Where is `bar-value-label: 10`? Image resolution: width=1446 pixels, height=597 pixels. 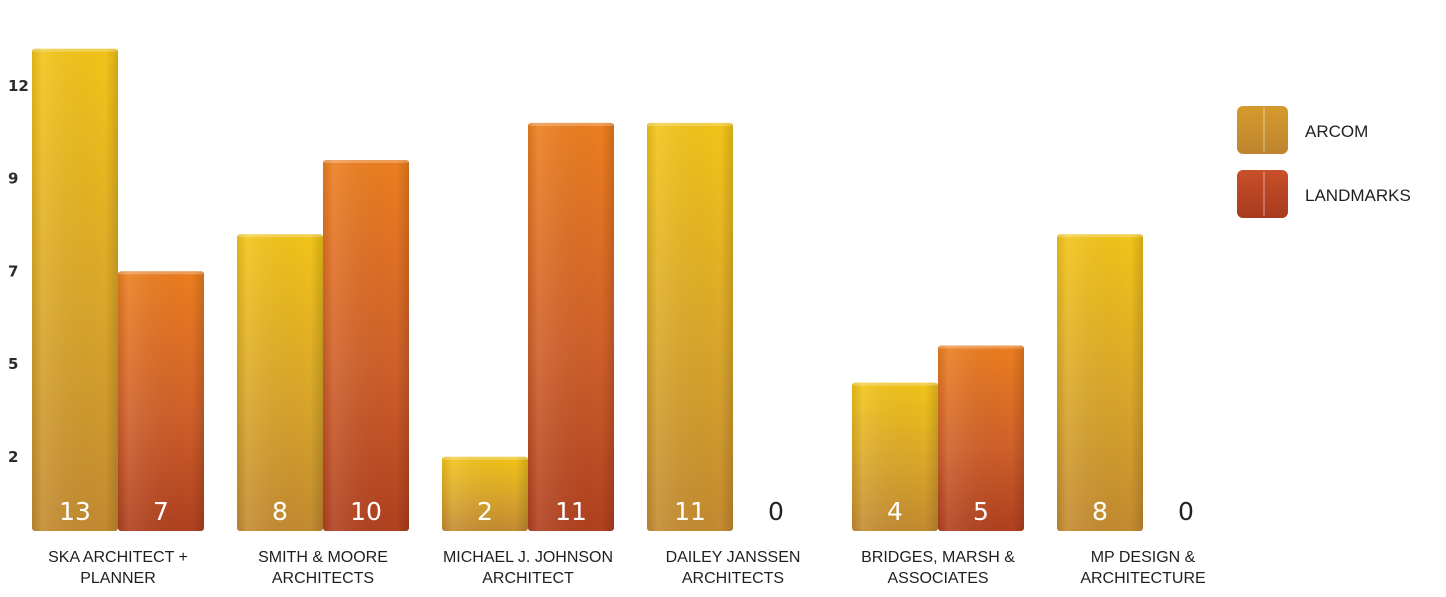
bar-value-label: 10 is located at coordinates (366, 511).